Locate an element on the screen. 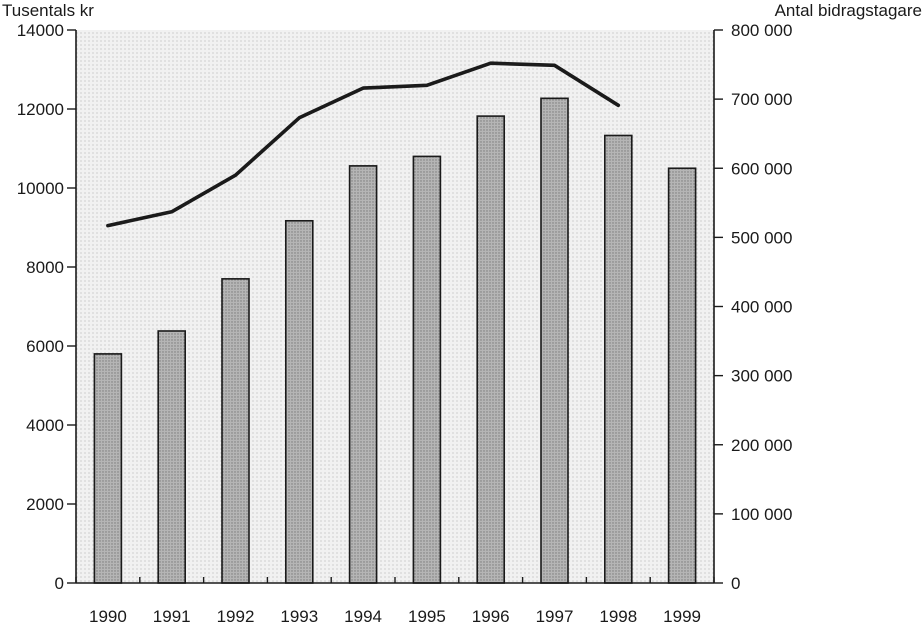 The height and width of the screenshot is (629, 924). y-left-tick-label: 2000 is located at coordinates (45, 504).